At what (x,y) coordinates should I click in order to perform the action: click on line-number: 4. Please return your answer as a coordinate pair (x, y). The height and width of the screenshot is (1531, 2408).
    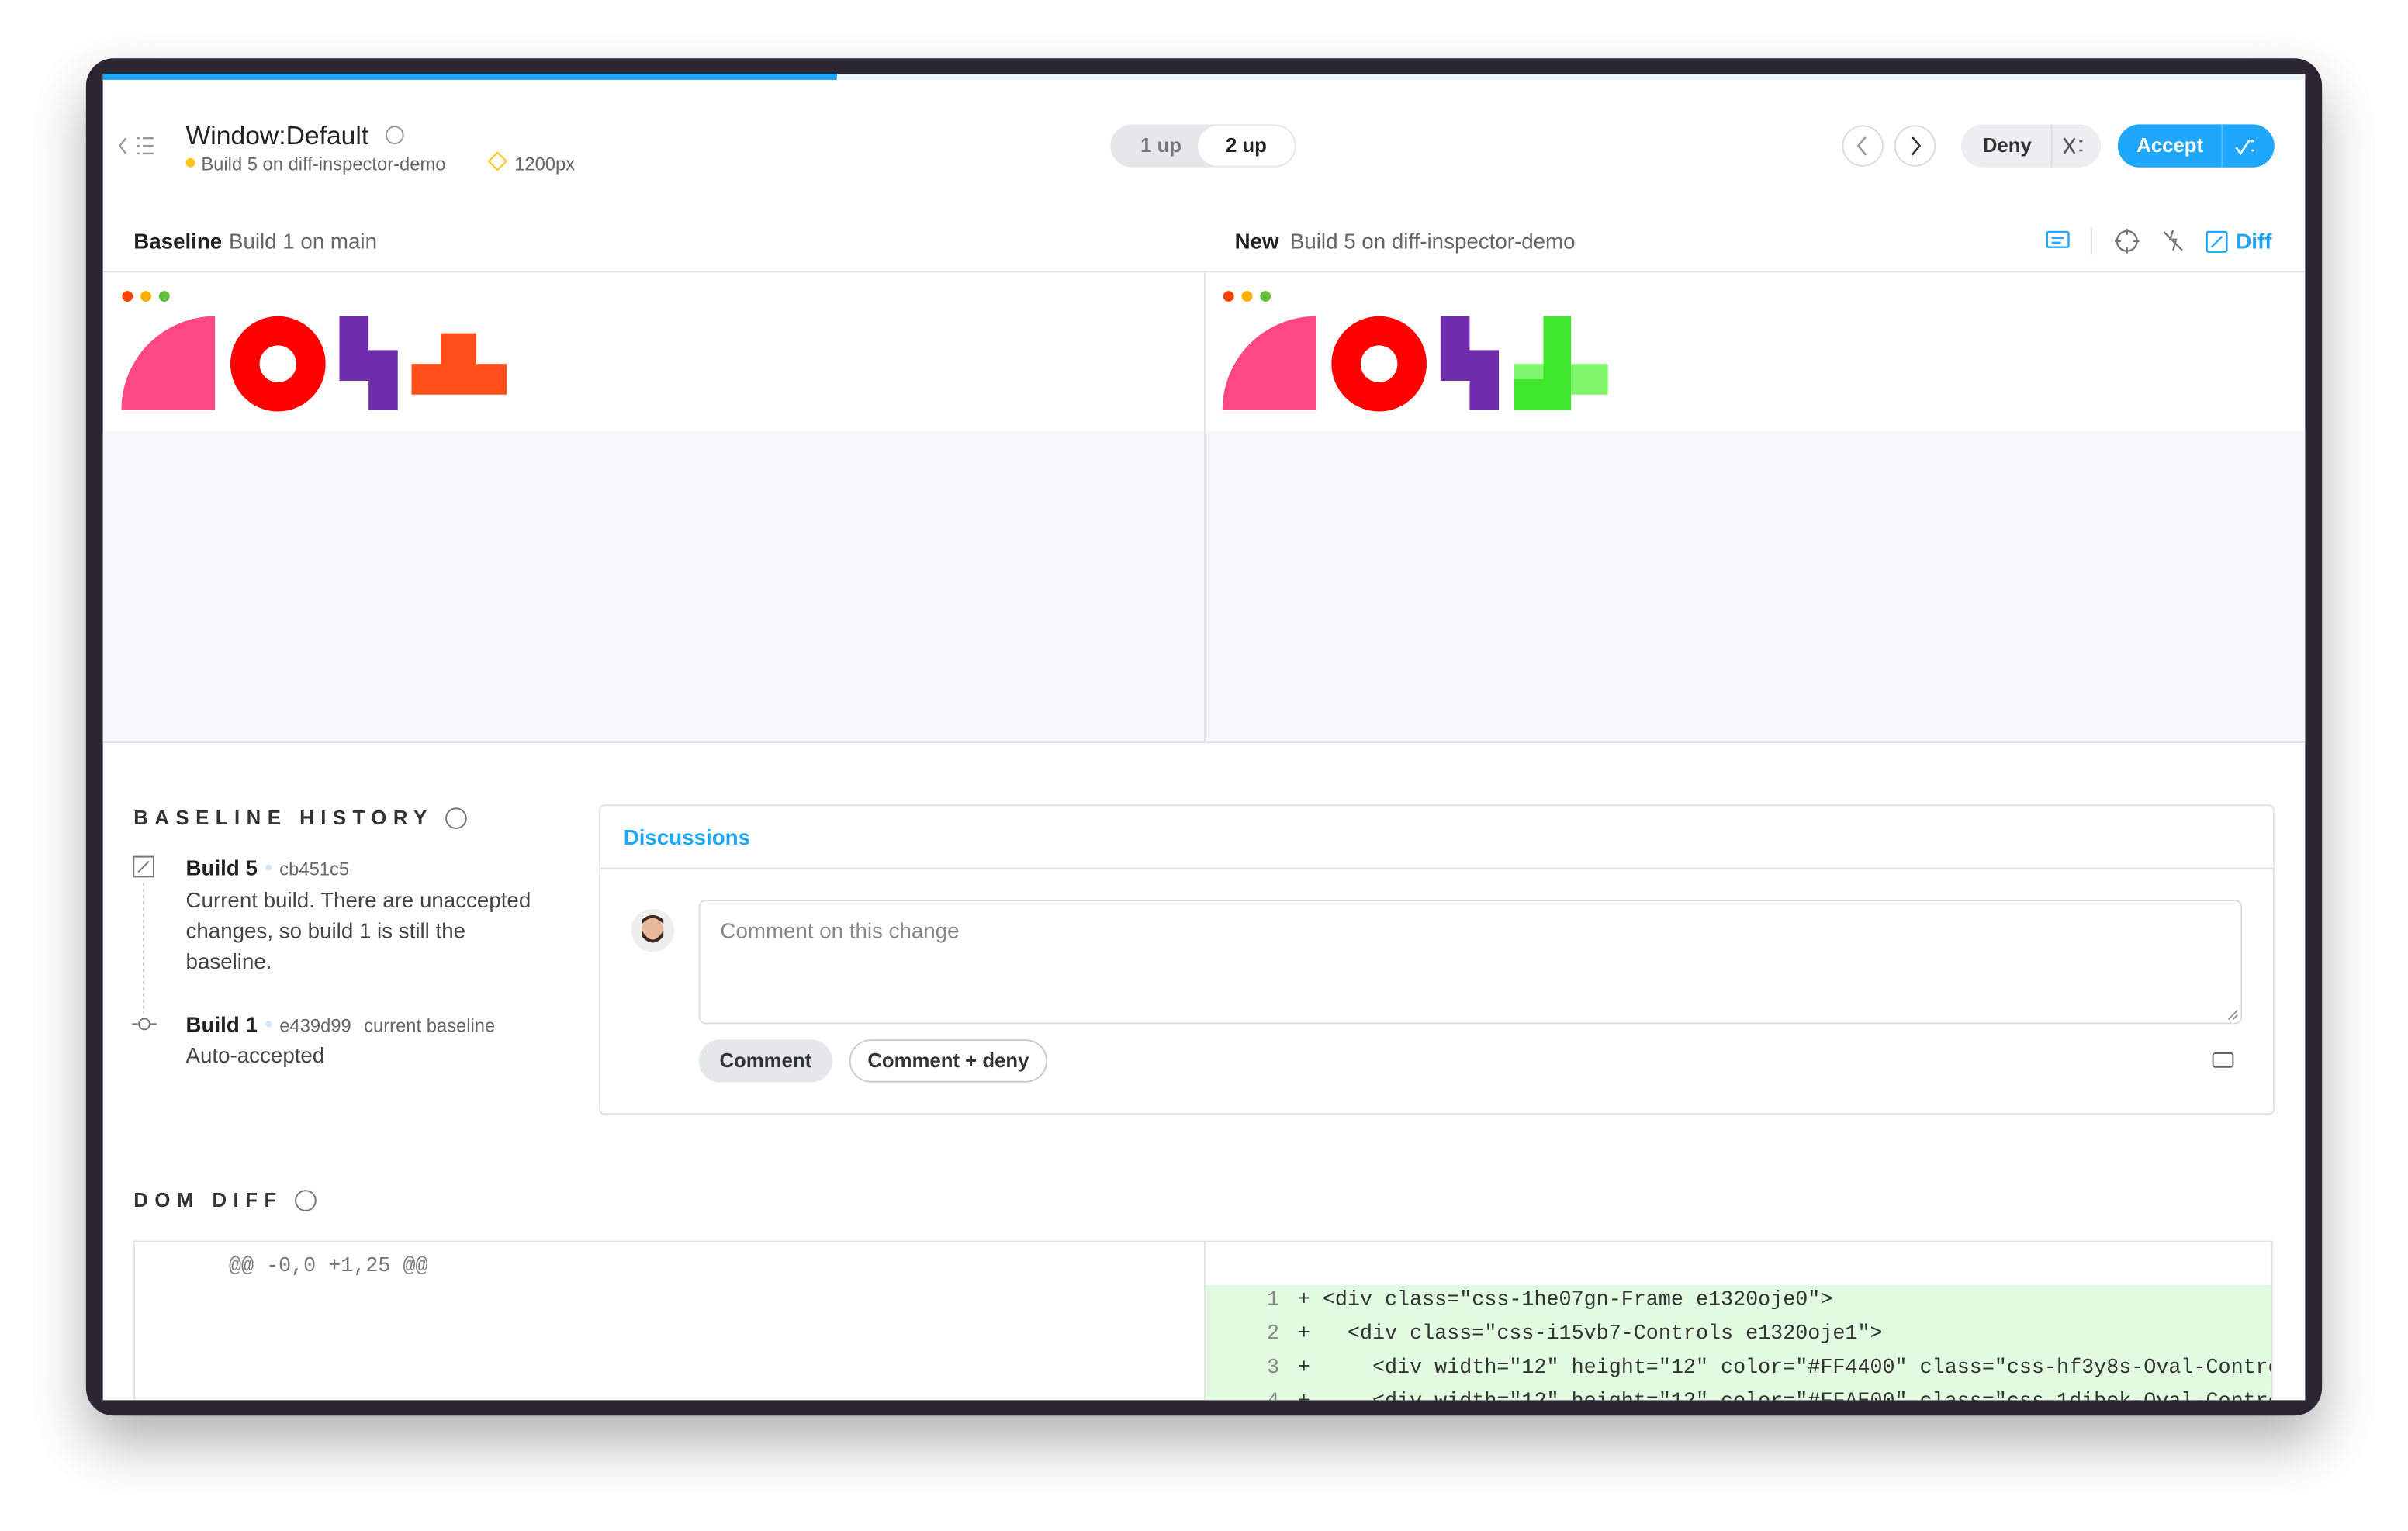
    Looking at the image, I should click on (1242, 1394).